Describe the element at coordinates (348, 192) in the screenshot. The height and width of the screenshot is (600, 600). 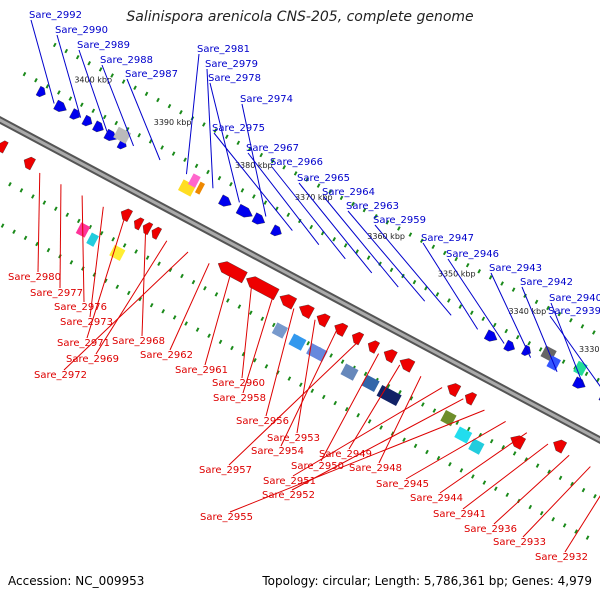
I see `forward-label-13: Sare_2964` at that location.